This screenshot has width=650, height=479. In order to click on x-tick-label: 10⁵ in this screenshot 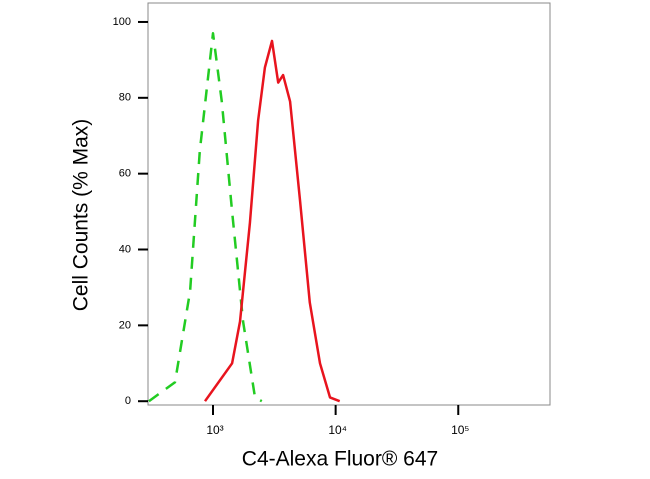, I will do `click(460, 430)`.